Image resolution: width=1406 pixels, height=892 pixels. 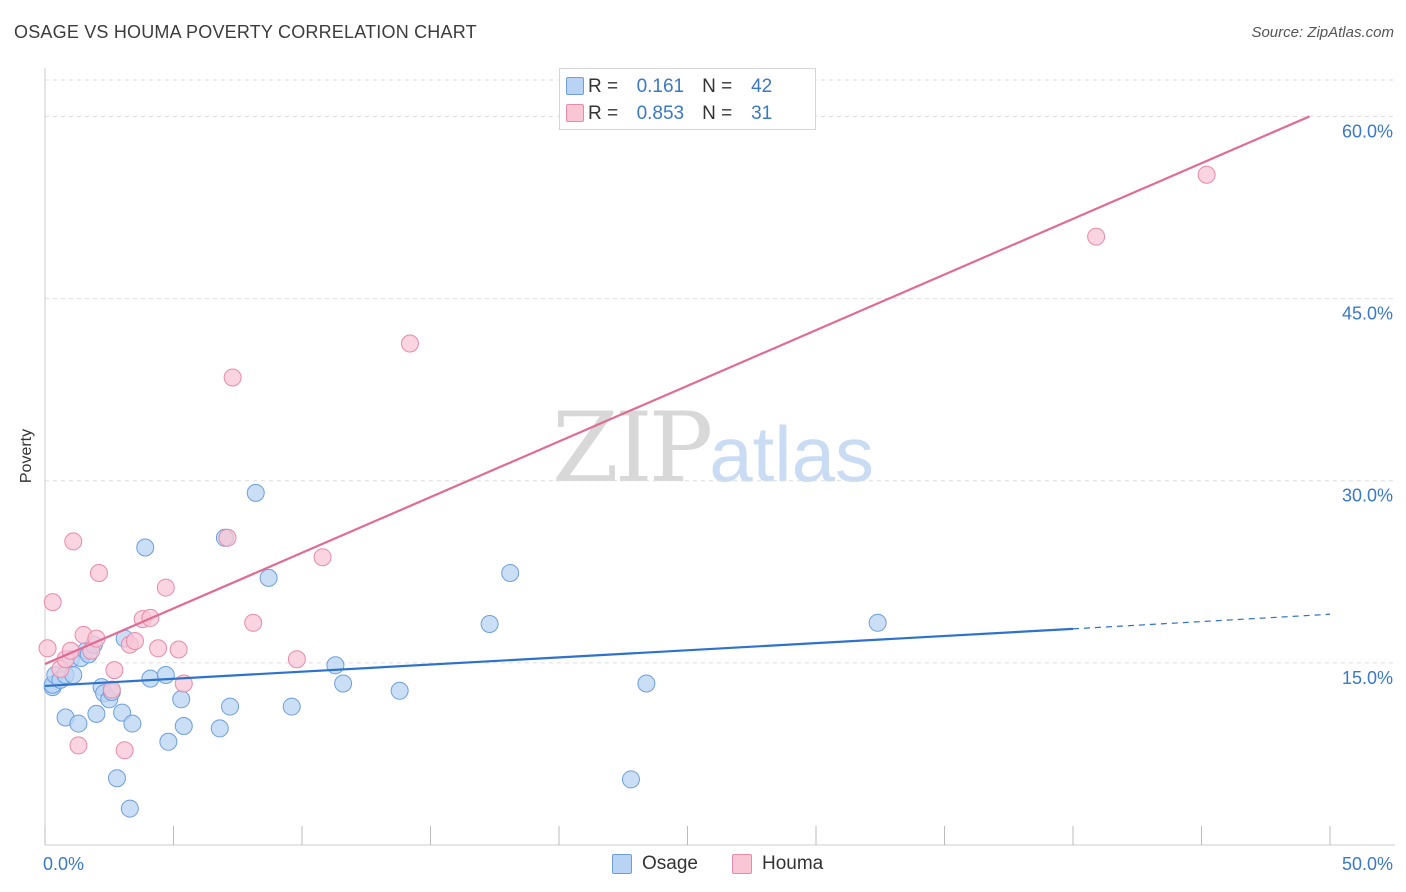 What do you see at coordinates (1367, 864) in the screenshot?
I see `x-tick-label-1: 50.0%` at bounding box center [1367, 864].